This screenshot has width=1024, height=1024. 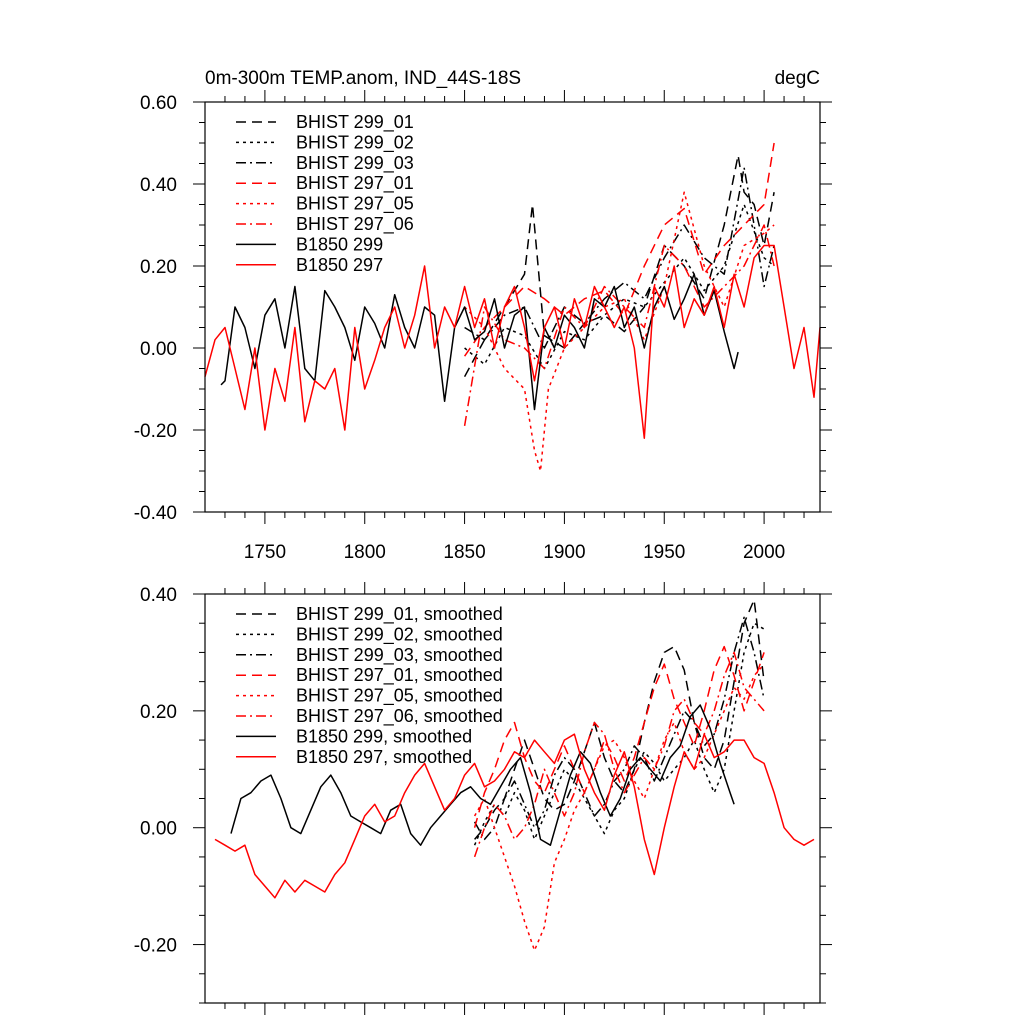 What do you see at coordinates (355, 122) in the screenshot?
I see `legend-label-0: BHIST 299_01` at bounding box center [355, 122].